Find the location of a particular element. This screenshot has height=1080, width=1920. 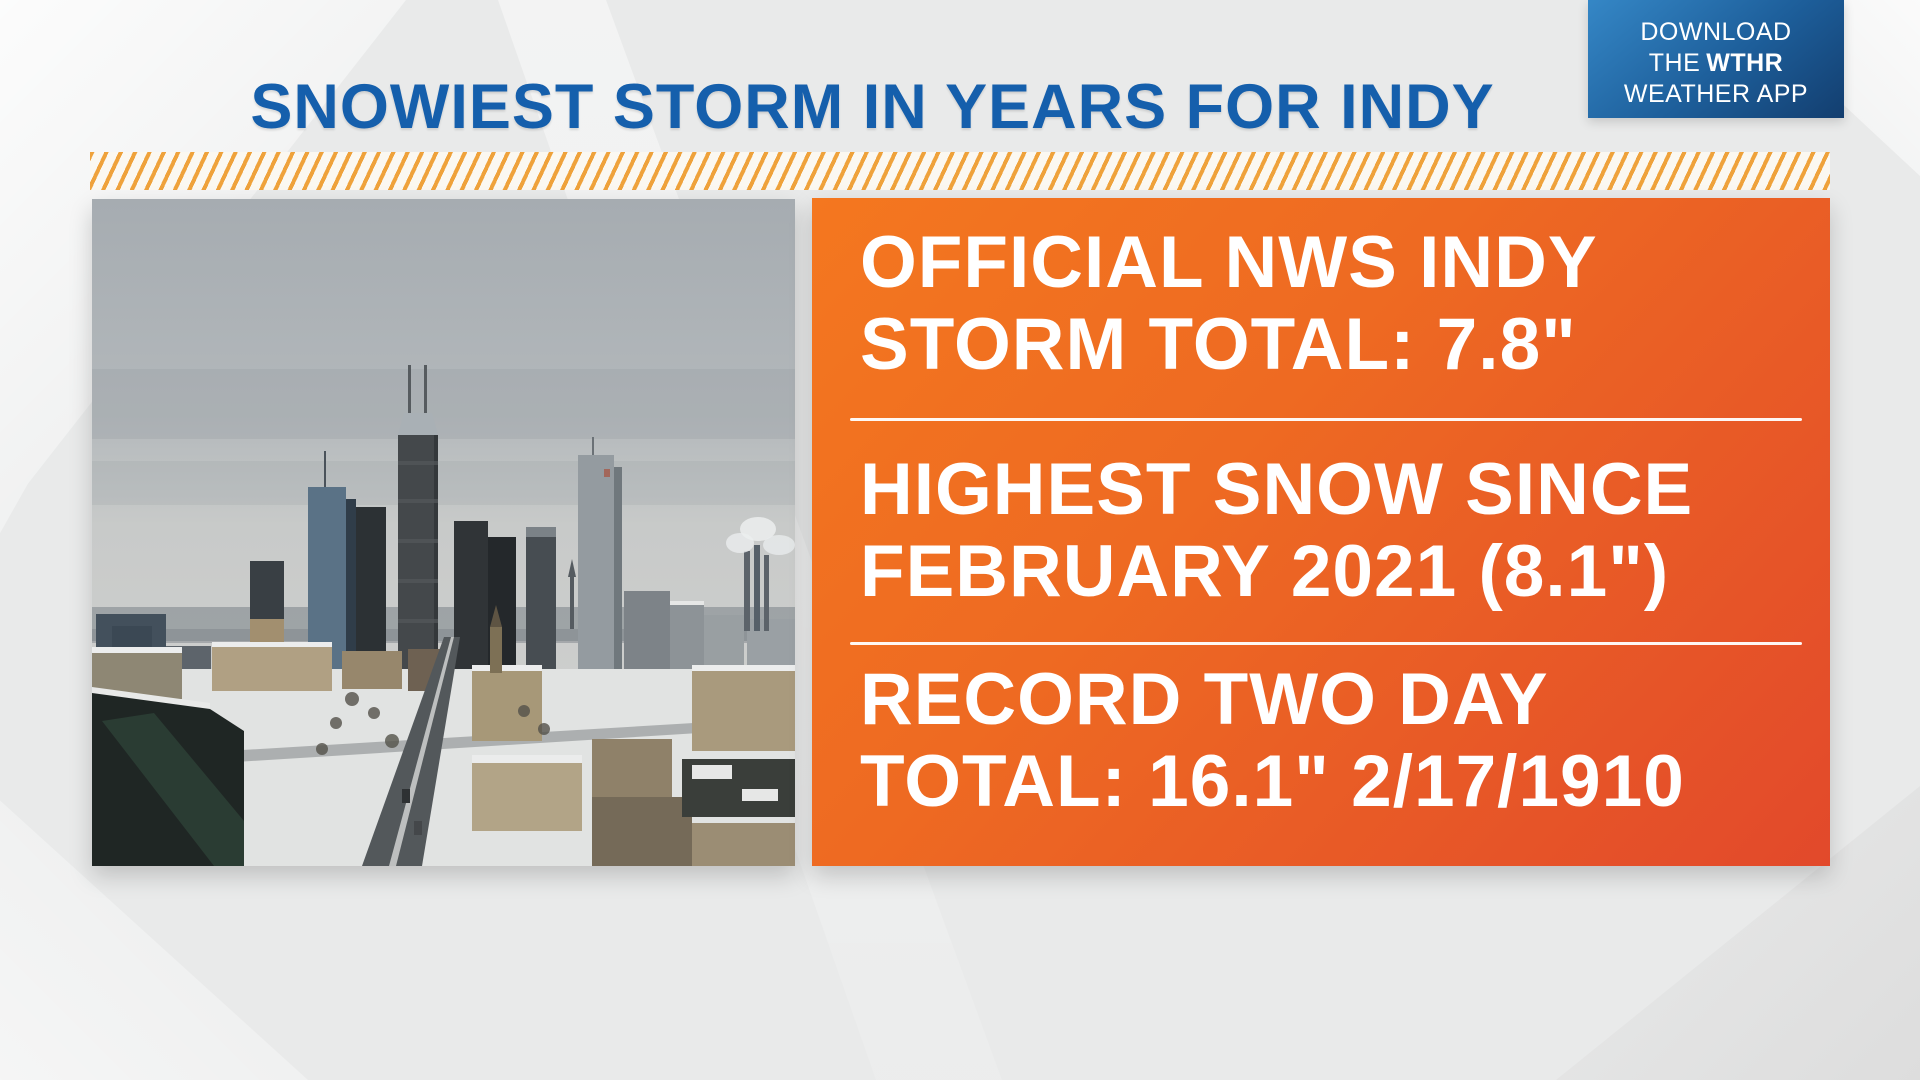

stat-line: FEBRUARY 2021 (8.1") is located at coordinates (1265, 571).